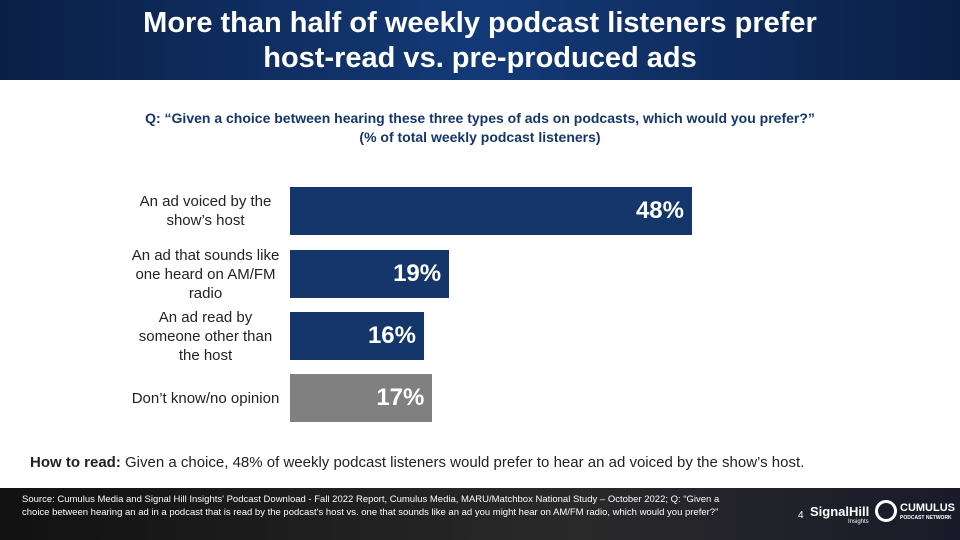 This screenshot has width=960, height=540. What do you see at coordinates (370, 274) in the screenshot?
I see `bar: 19%` at bounding box center [370, 274].